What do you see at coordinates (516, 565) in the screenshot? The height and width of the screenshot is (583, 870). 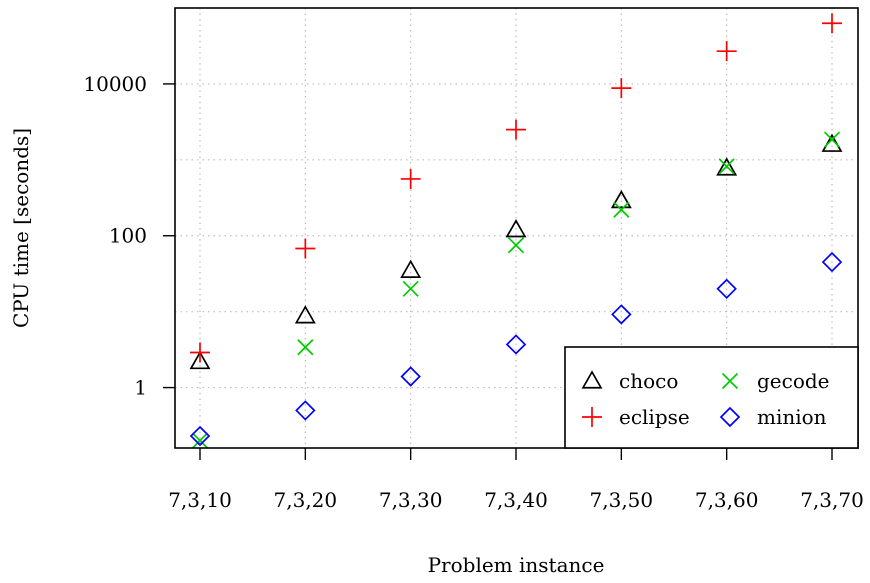 I see `x-axis-label: Problem instance` at bounding box center [516, 565].